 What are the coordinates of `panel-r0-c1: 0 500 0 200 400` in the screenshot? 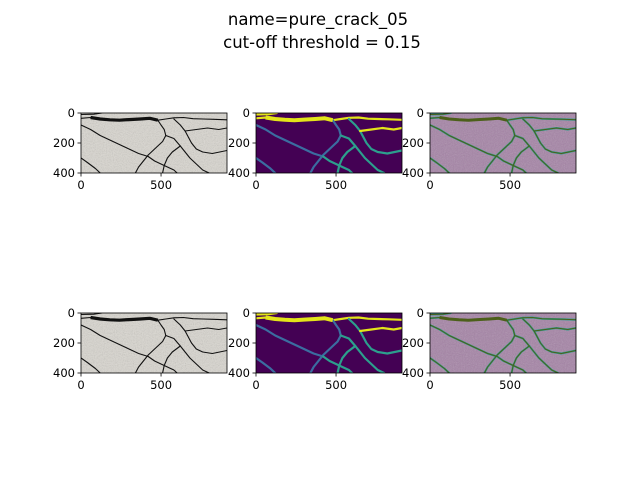 It's located at (315, 149).